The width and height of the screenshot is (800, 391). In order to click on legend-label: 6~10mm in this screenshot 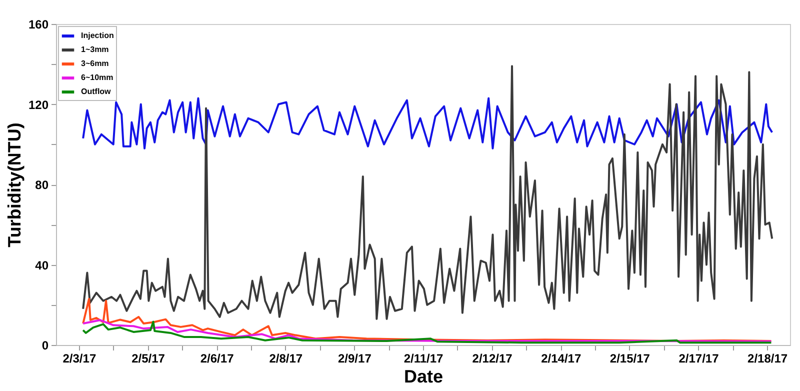, I will do `click(97, 77)`.